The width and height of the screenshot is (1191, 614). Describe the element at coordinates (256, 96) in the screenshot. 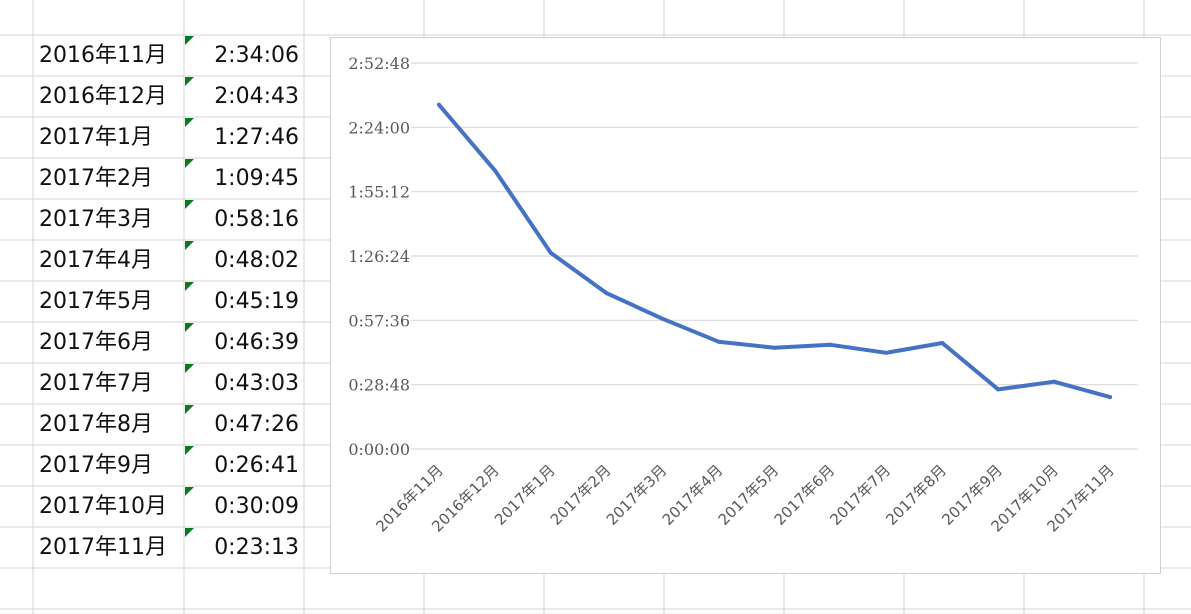

I see `time-cell: 2:04:43` at that location.